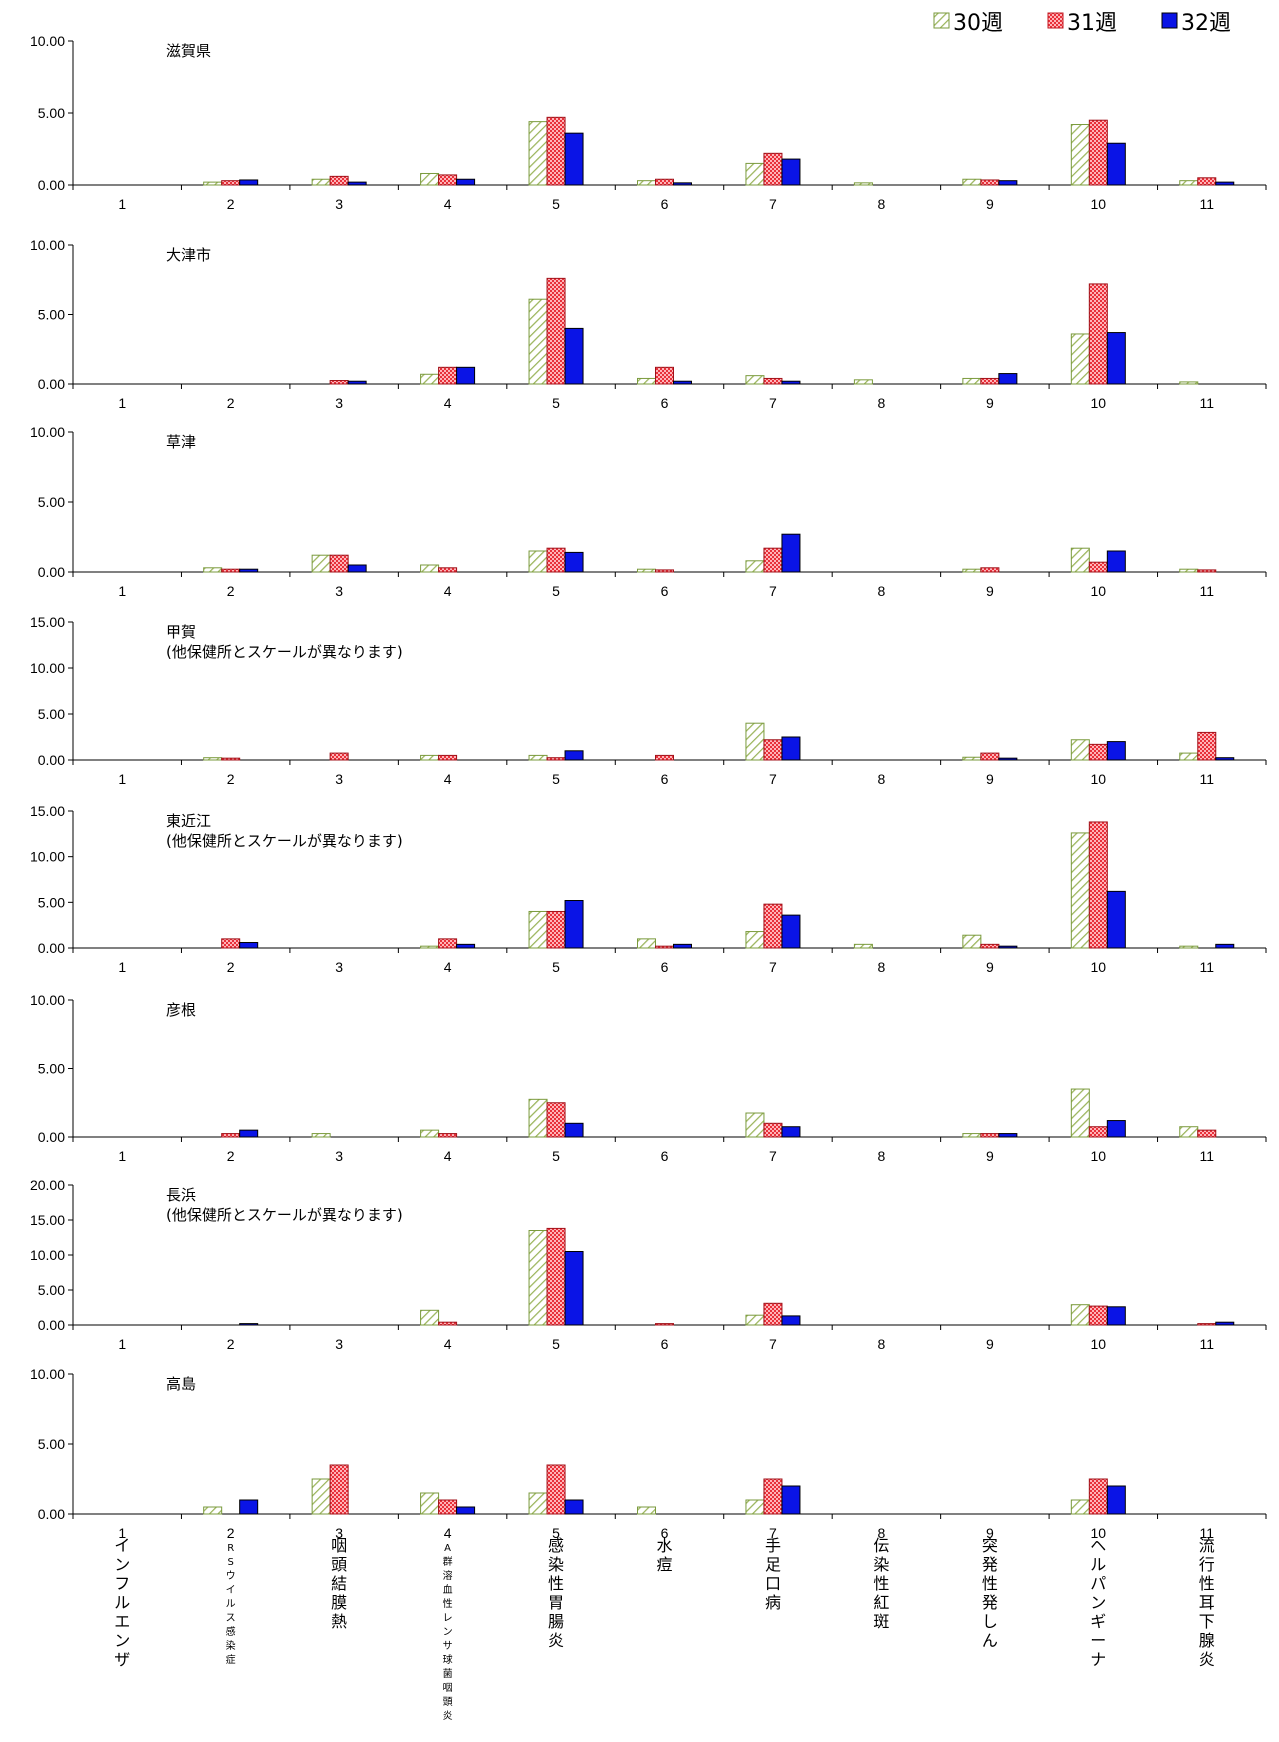 The width and height of the screenshot is (1279, 1742). What do you see at coordinates (231, 1135) in the screenshot?
I see `bar-31週-2` at bounding box center [231, 1135].